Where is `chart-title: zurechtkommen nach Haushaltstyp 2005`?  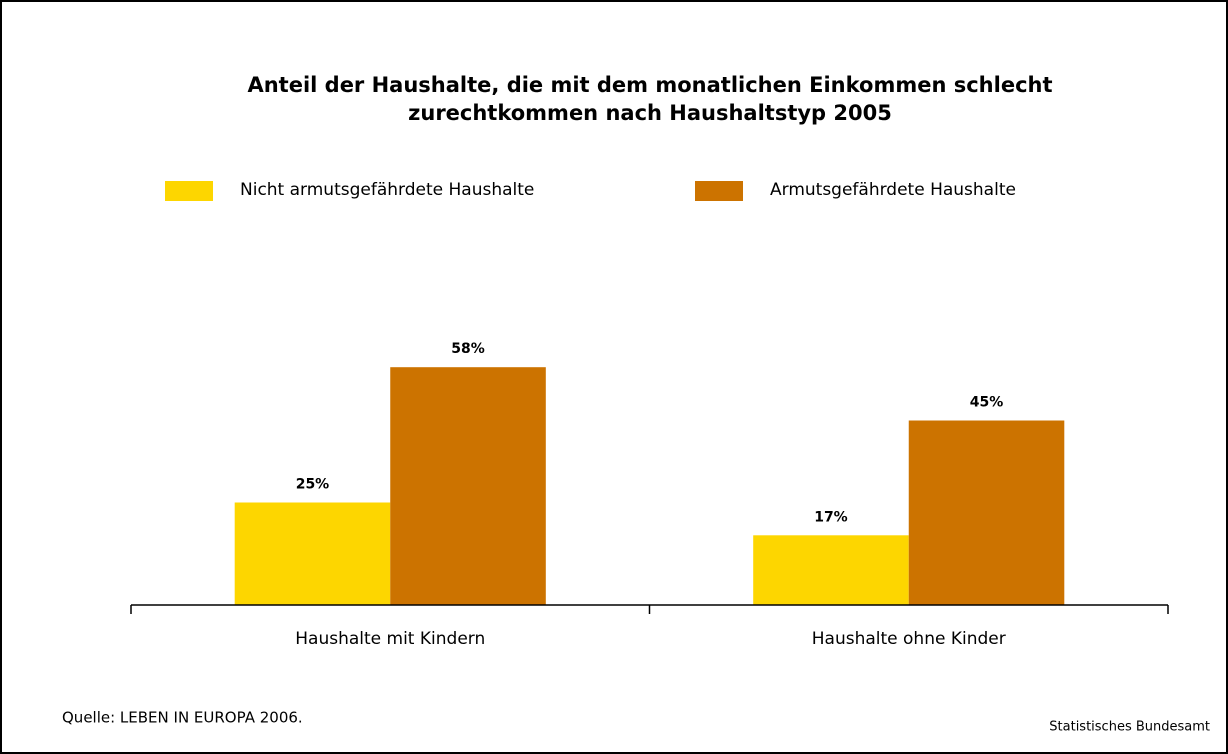 chart-title: zurechtkommen nach Haushaltstyp 2005 is located at coordinates (650, 113).